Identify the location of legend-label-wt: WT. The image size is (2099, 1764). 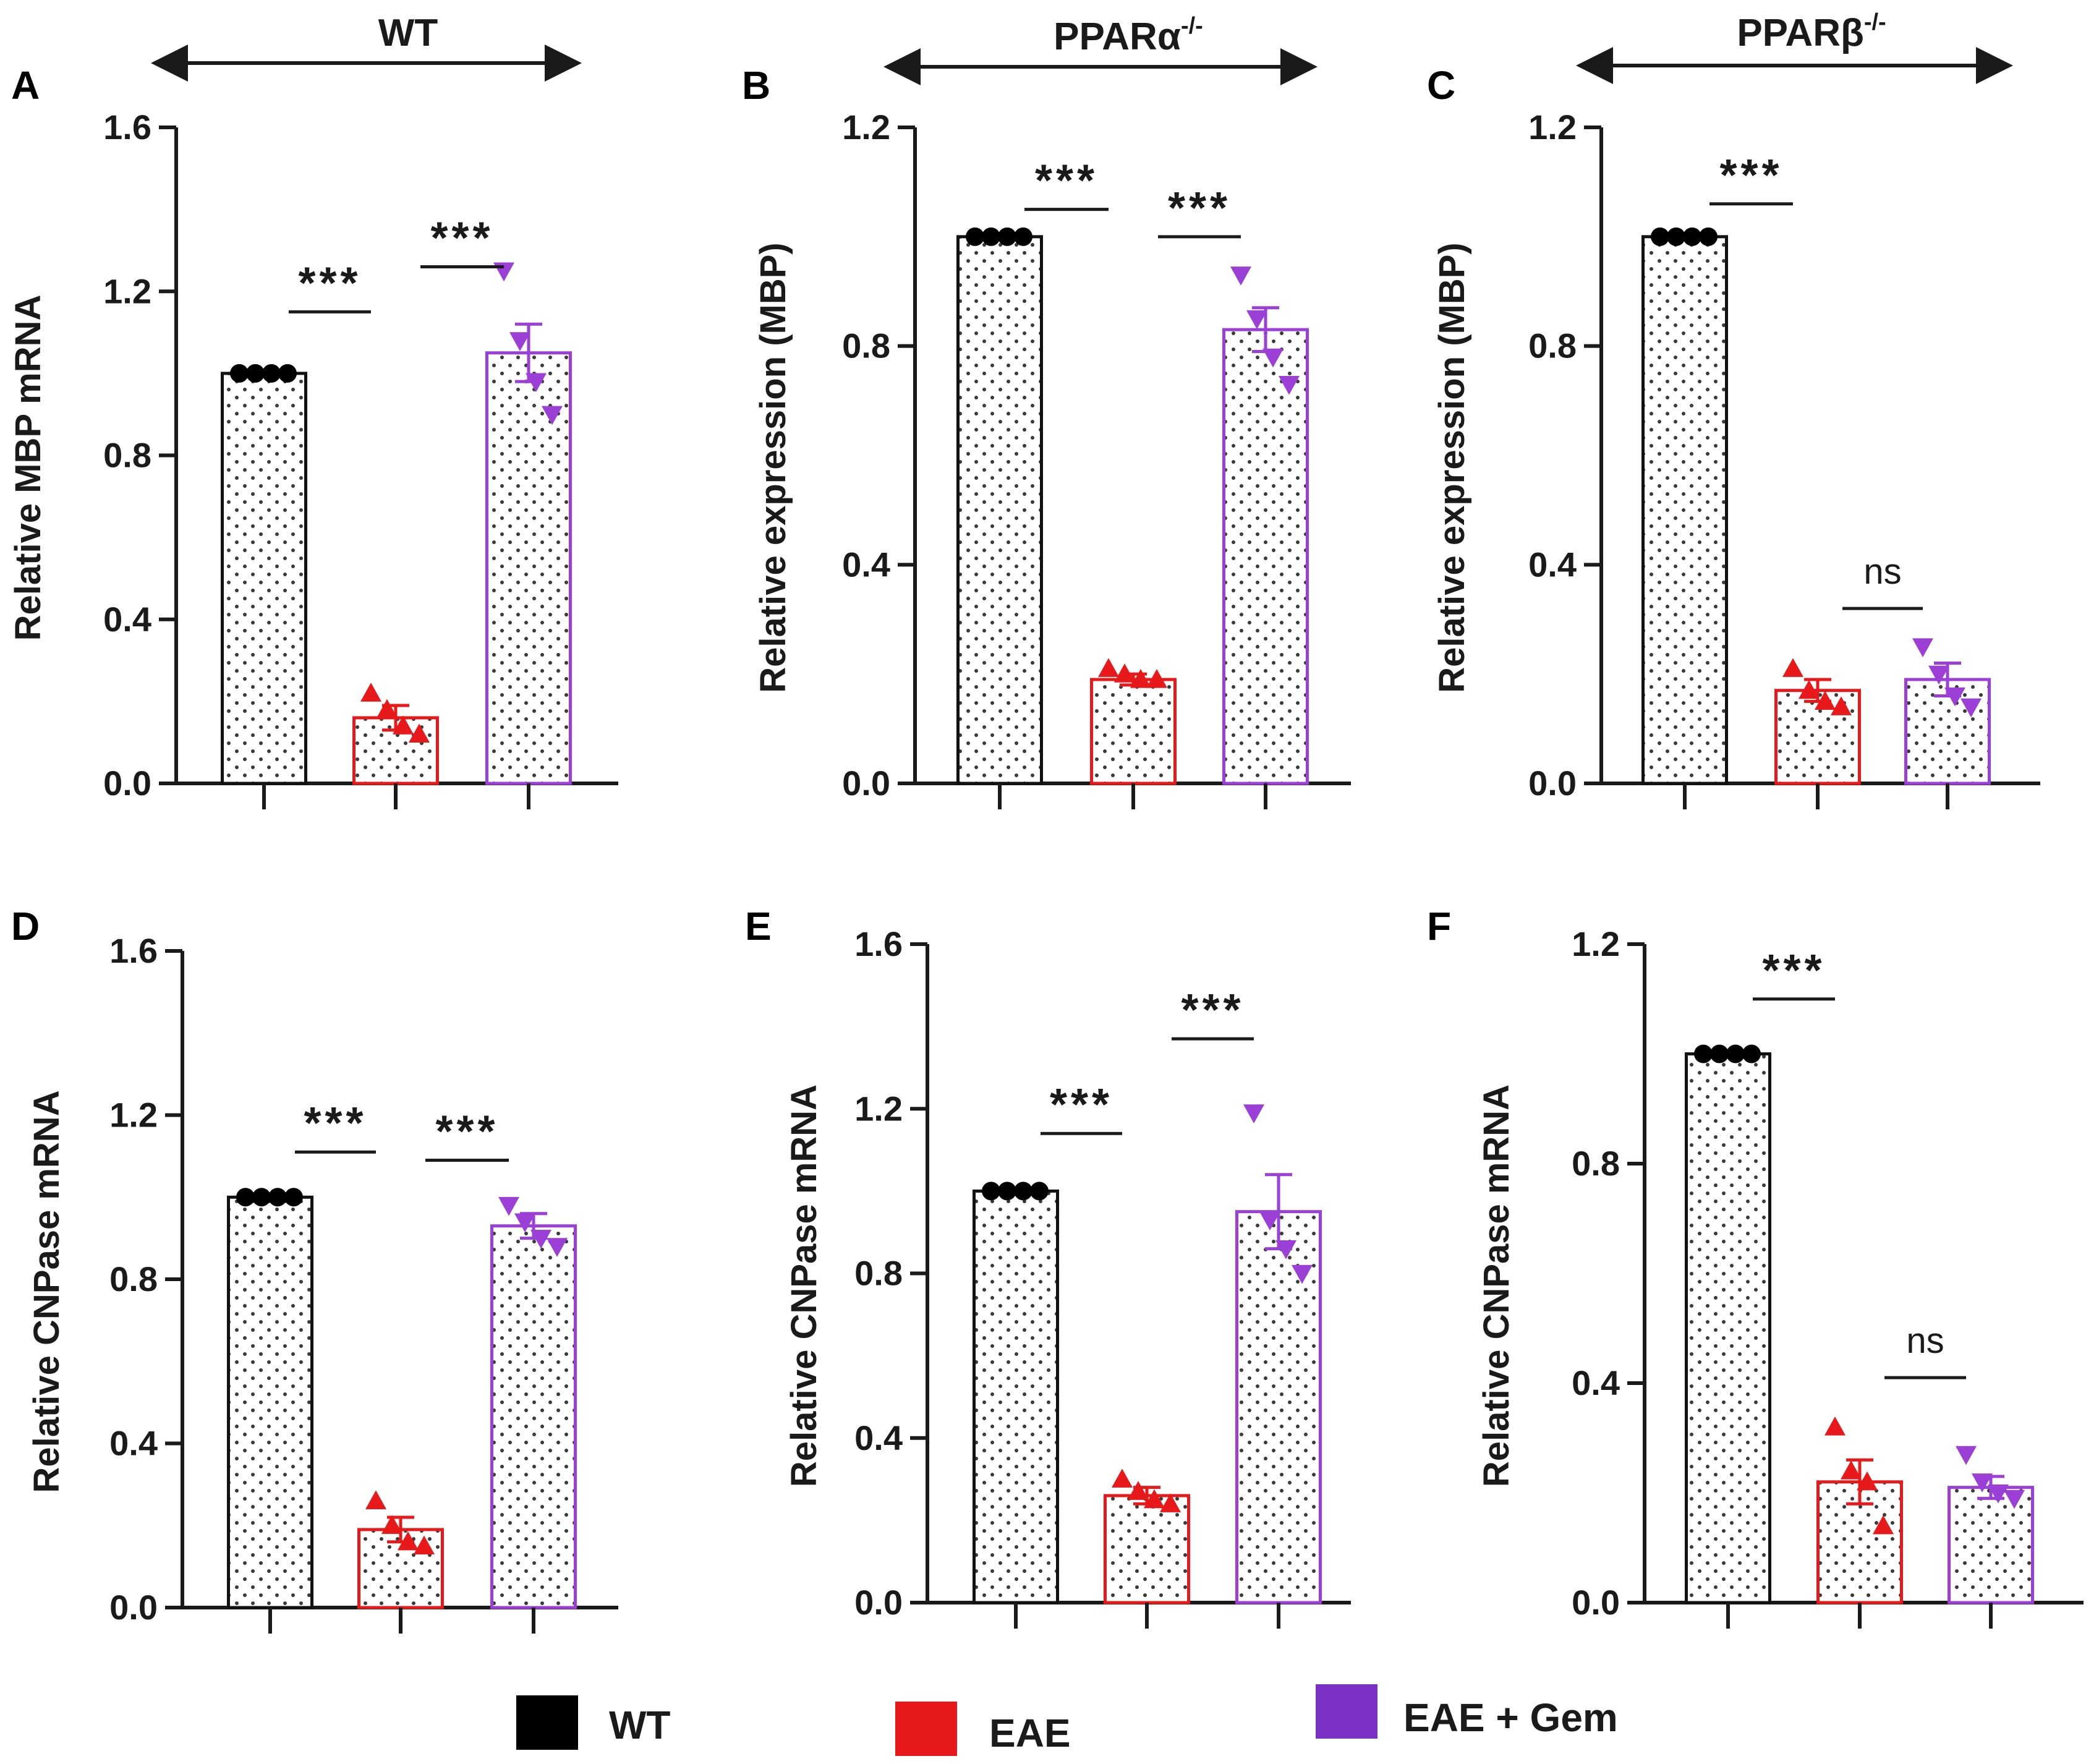
(640, 1725).